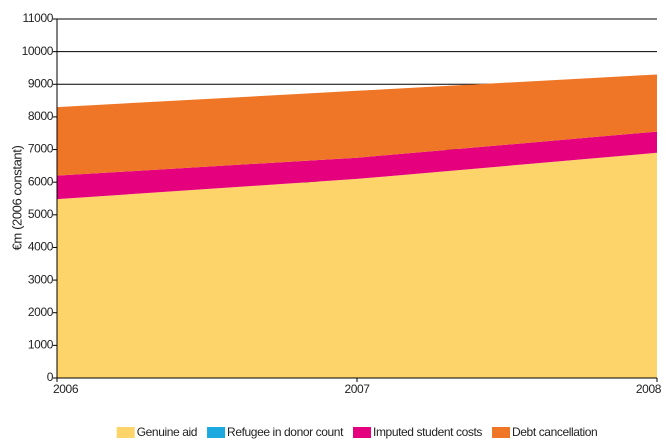 Image resolution: width=666 pixels, height=443 pixels. Describe the element at coordinates (38, 18) in the screenshot. I see `y-tick-label: 11000` at that location.